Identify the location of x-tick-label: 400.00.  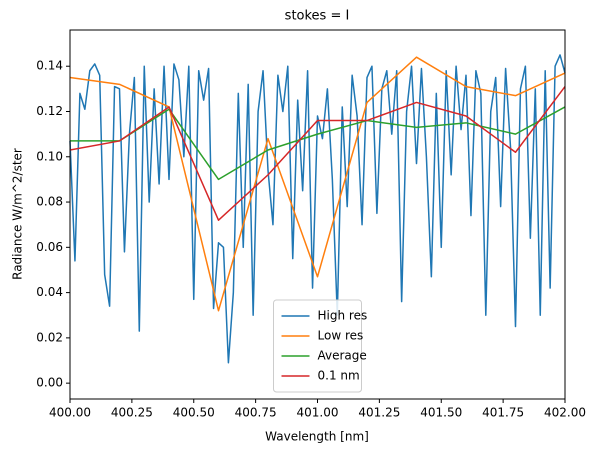
(70, 413).